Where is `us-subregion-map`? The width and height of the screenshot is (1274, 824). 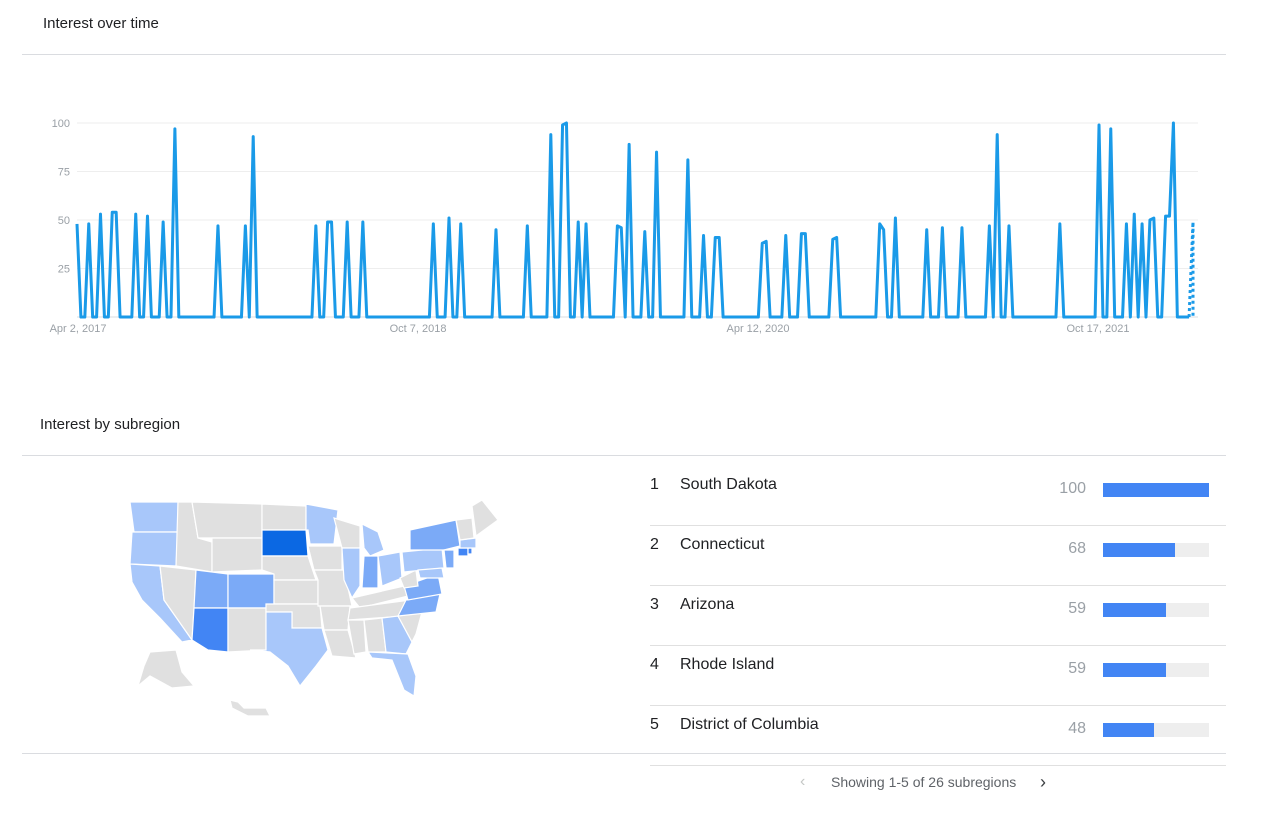 us-subregion-map is located at coordinates (315, 605).